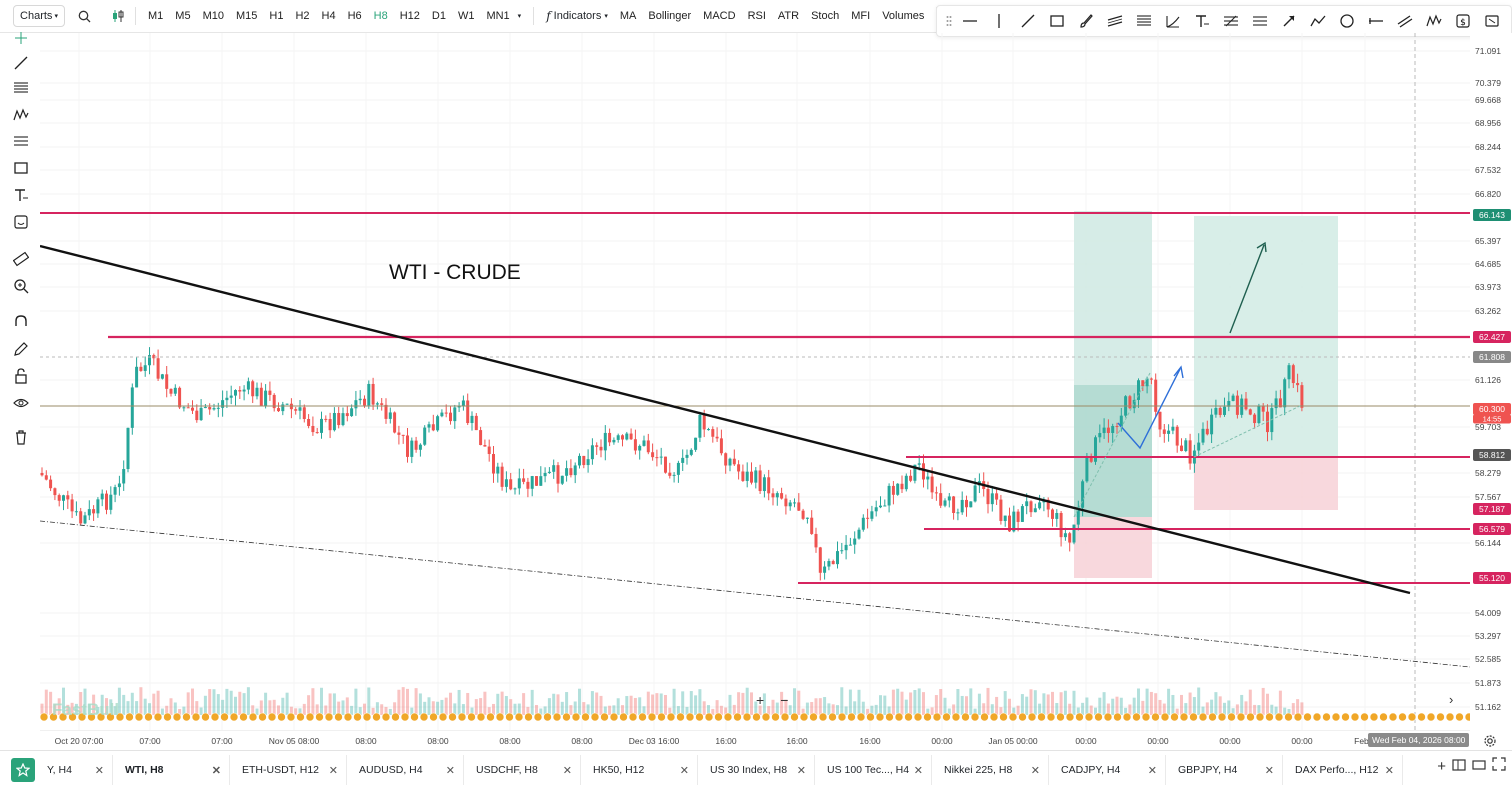 This screenshot has height=789, width=1512. I want to click on timeframe-h8: H8, so click(380, 16).